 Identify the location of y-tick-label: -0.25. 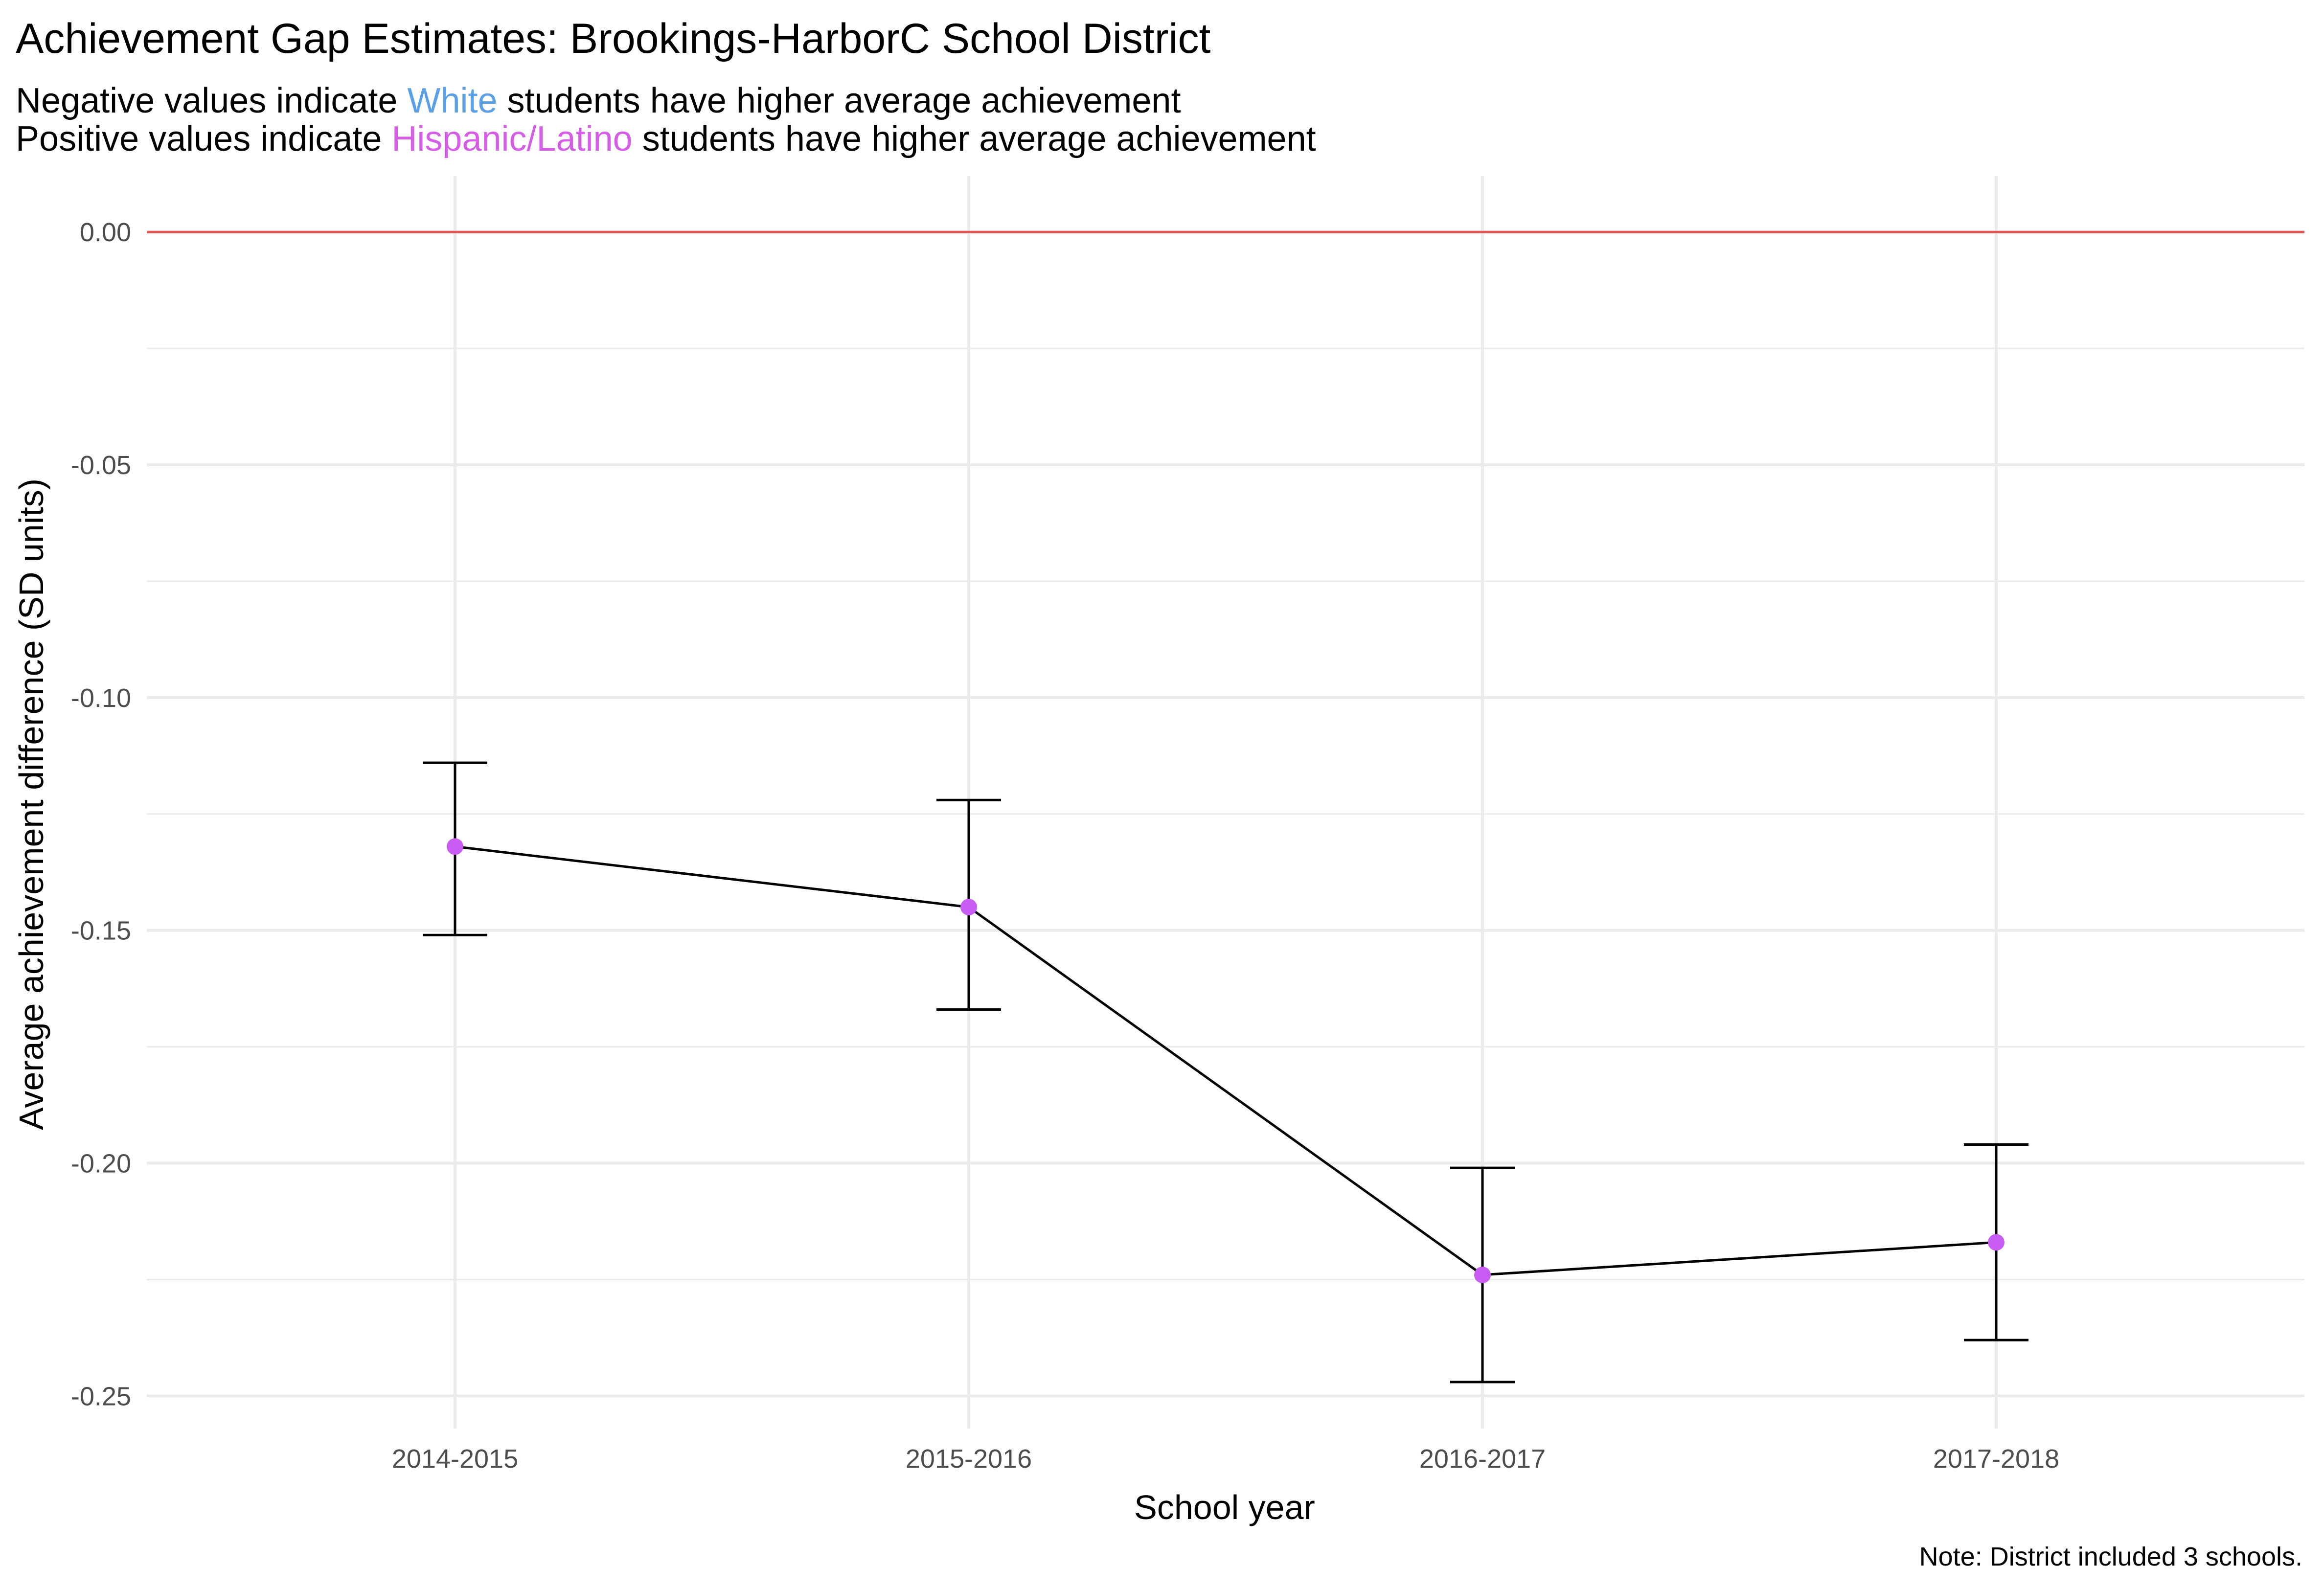
(101, 1397).